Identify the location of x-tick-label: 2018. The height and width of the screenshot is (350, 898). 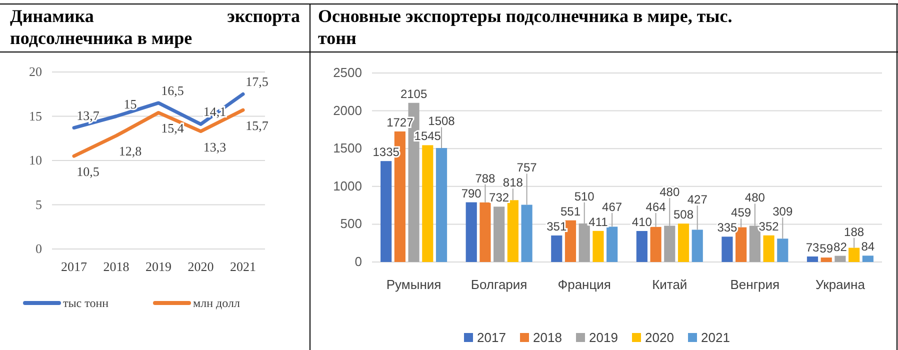
(116, 266).